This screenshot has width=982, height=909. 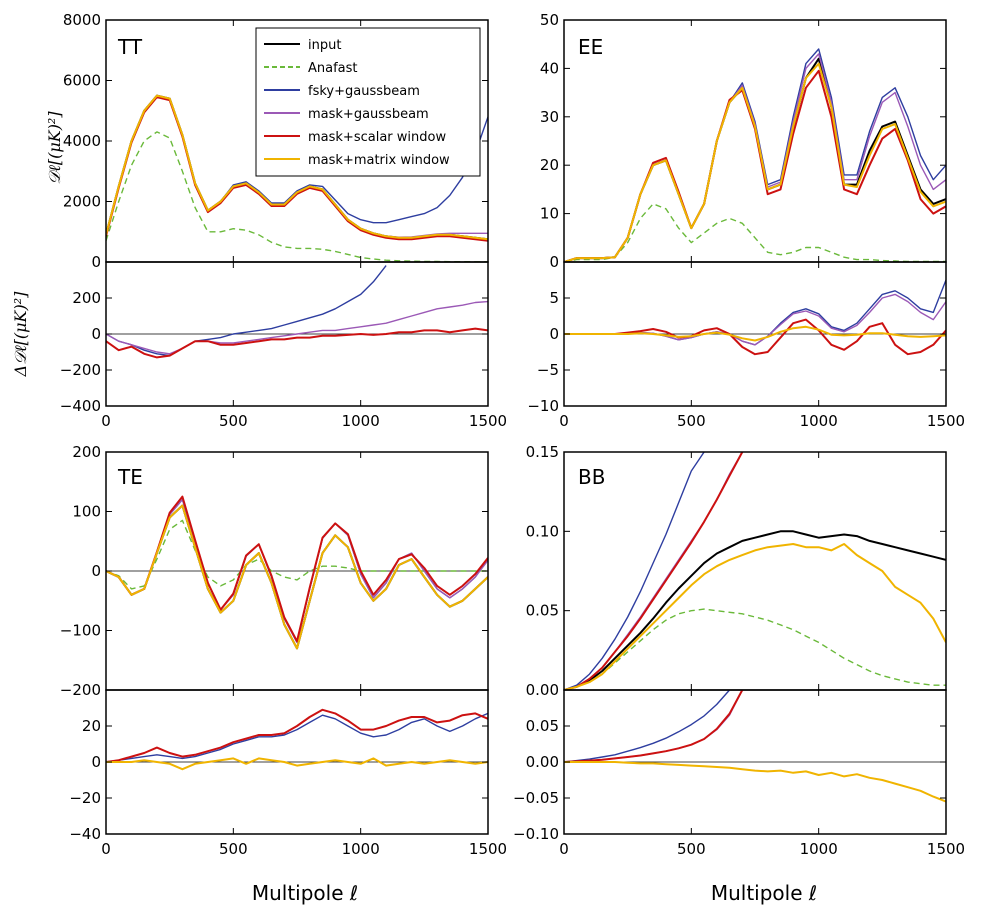 I want to click on panel-5: −200 −100 0 100 200 TE, so click(x=274, y=571).